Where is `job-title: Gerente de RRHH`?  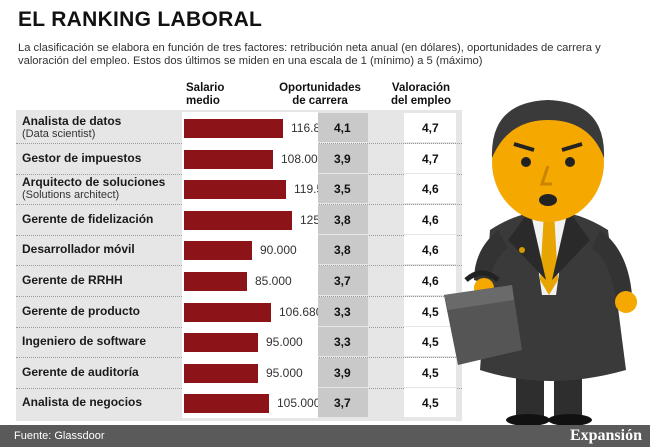
job-title: Gerente de RRHH is located at coordinates (72, 280).